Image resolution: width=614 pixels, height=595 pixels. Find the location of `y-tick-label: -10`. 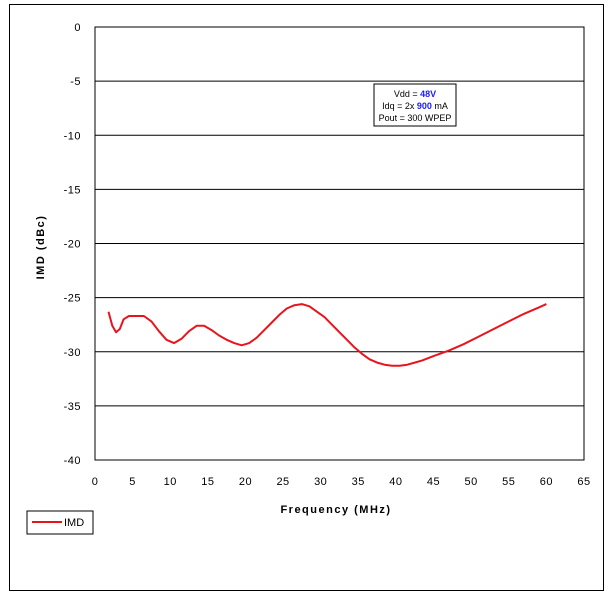

y-tick-label: -10 is located at coordinates (72, 136).